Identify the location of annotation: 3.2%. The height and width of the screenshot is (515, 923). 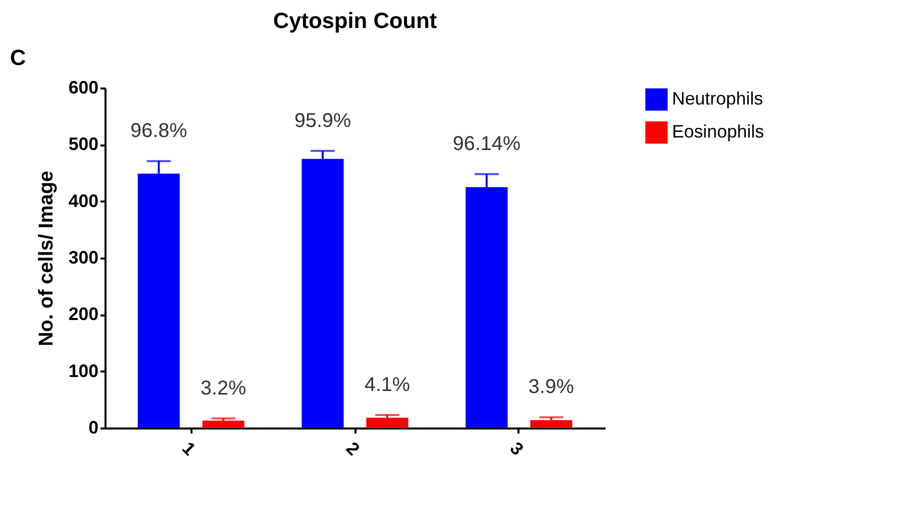
(223, 388).